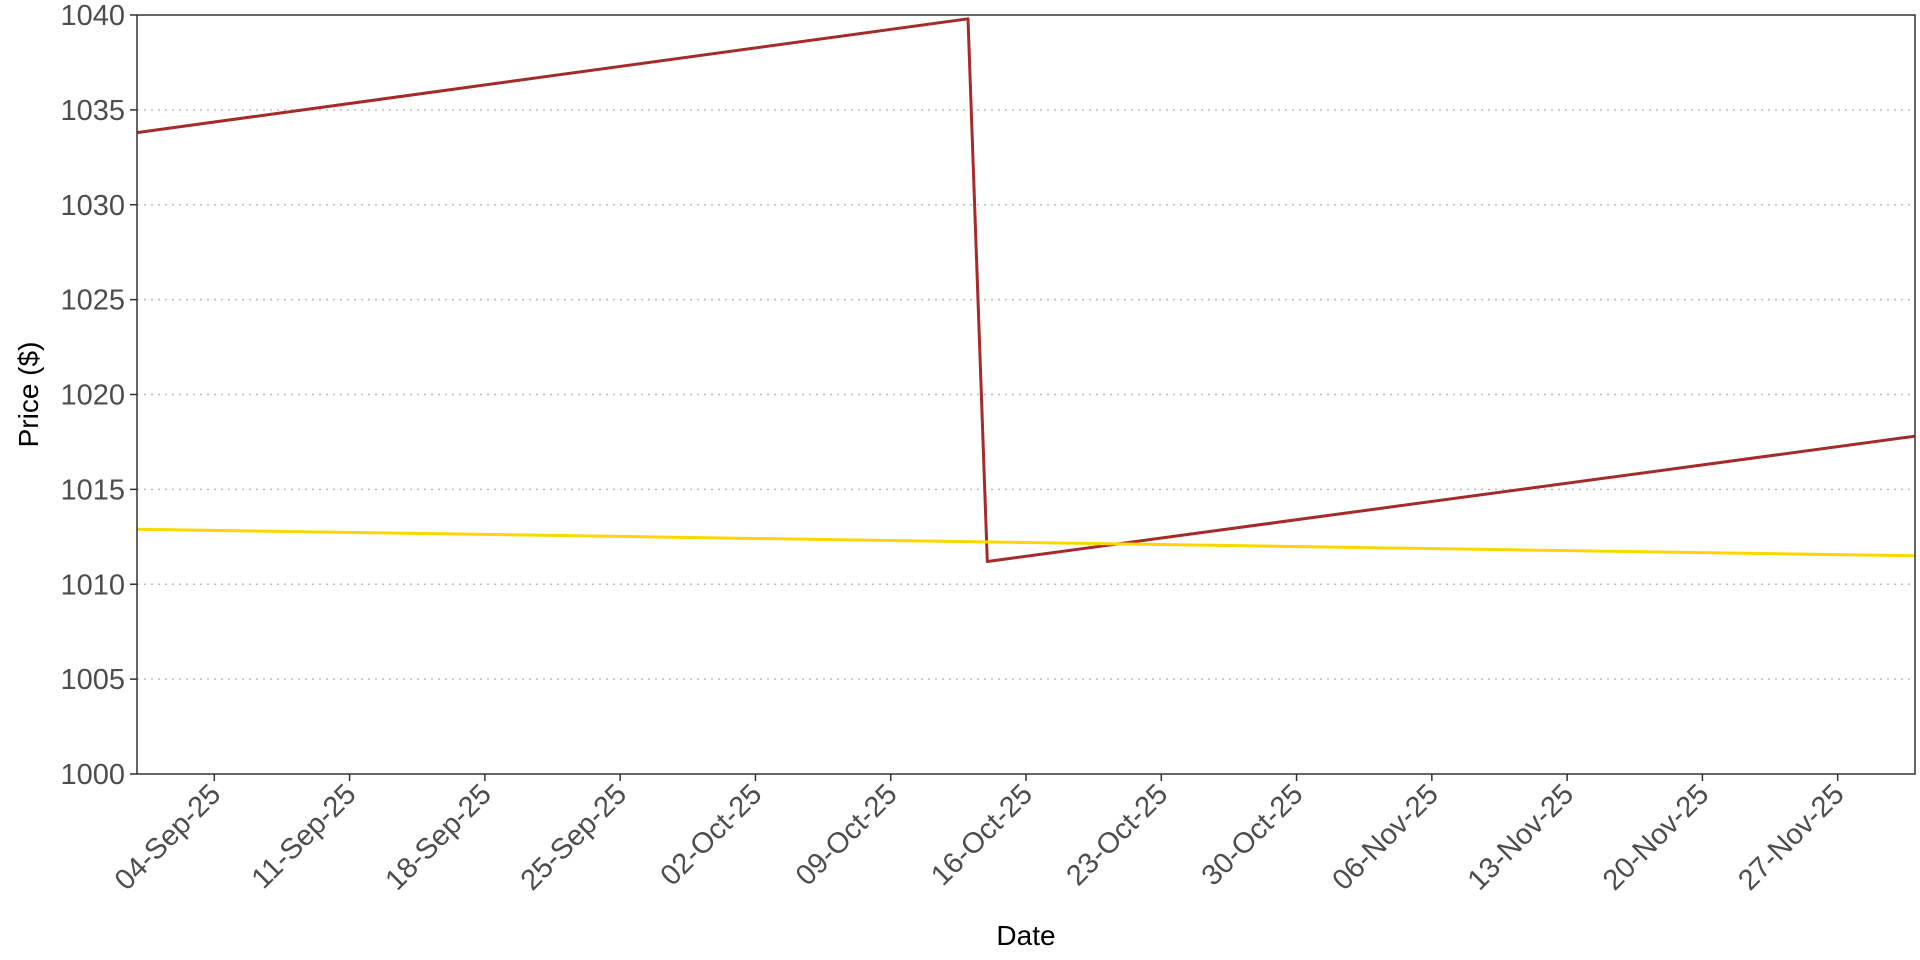  Describe the element at coordinates (92, 775) in the screenshot. I see `y-tick-label: 1000` at that location.